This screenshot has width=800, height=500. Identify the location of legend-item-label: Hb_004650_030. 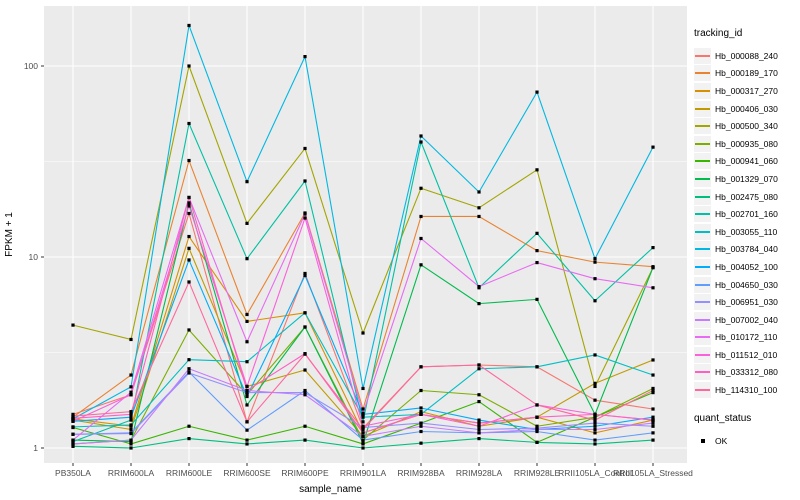
(746, 284).